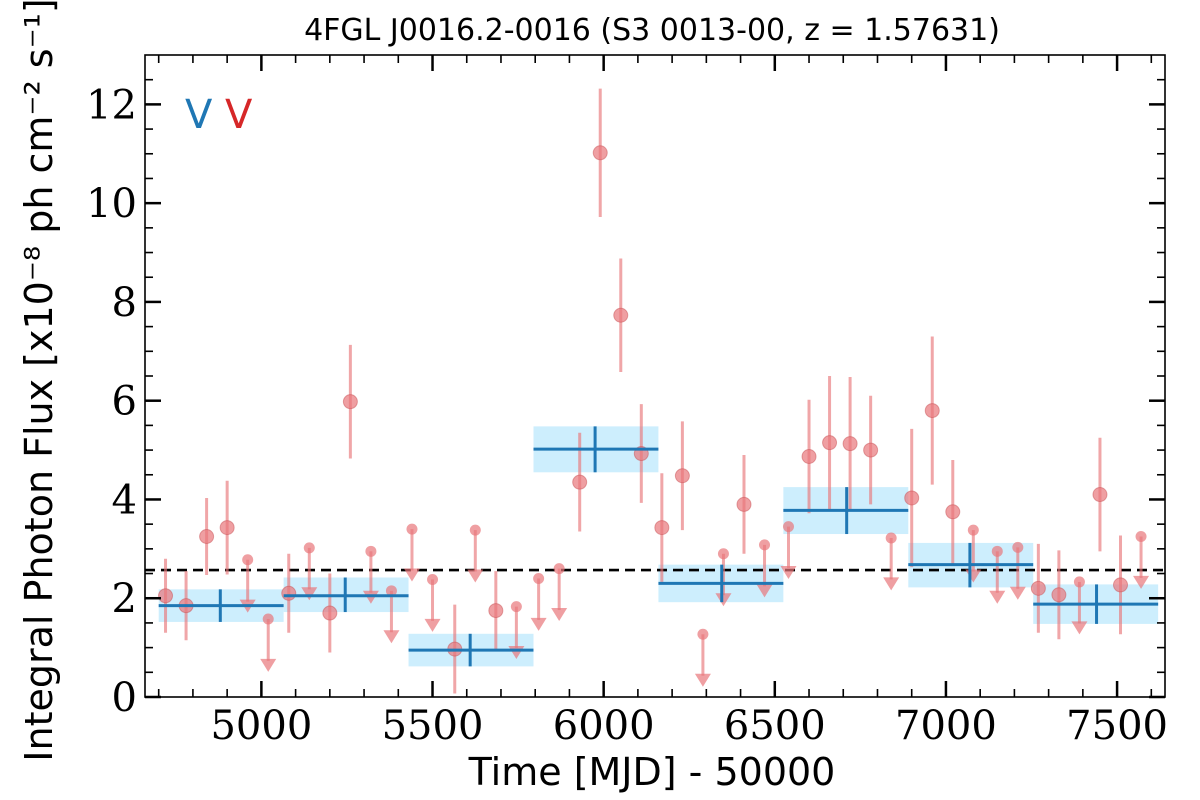  What do you see at coordinates (652, 772) in the screenshot?
I see `x-axis-label: Time [MJD] - 50000` at bounding box center [652, 772].